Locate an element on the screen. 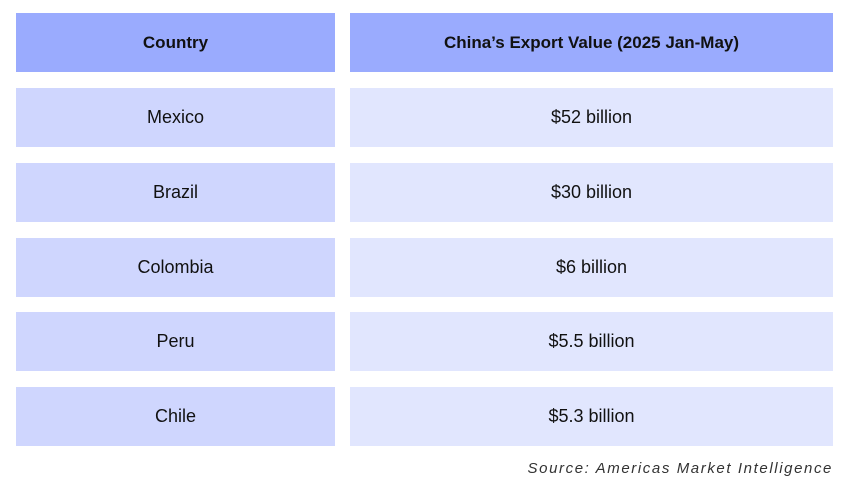 The image size is (854, 490). cell-export-value: $52 billion is located at coordinates (591, 117).